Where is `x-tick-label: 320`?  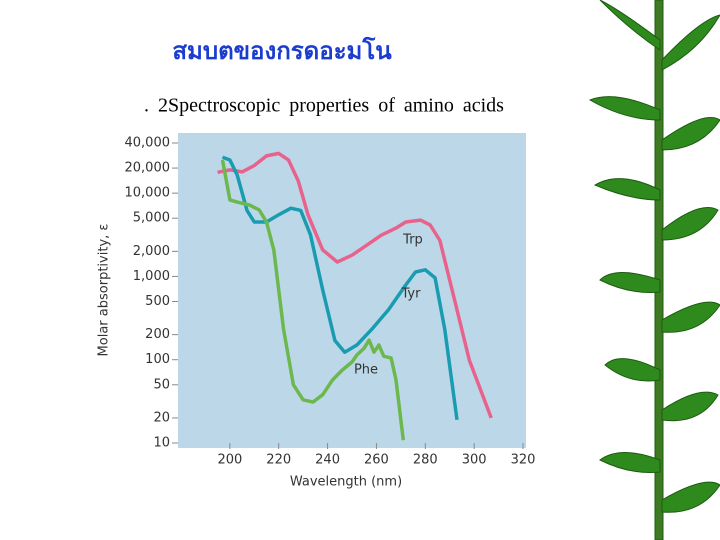 x-tick-label: 320 is located at coordinates (523, 460).